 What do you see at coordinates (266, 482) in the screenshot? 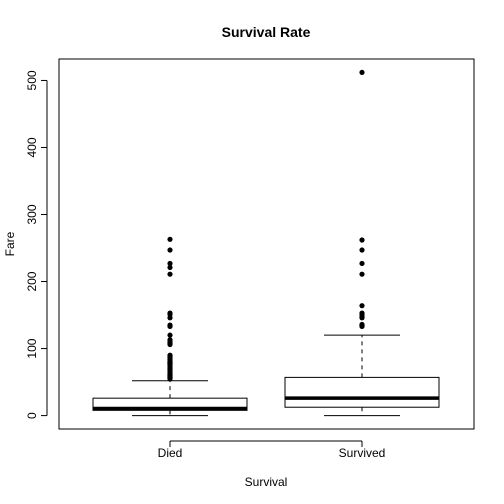
I see `x-axis-label: Survival` at bounding box center [266, 482].